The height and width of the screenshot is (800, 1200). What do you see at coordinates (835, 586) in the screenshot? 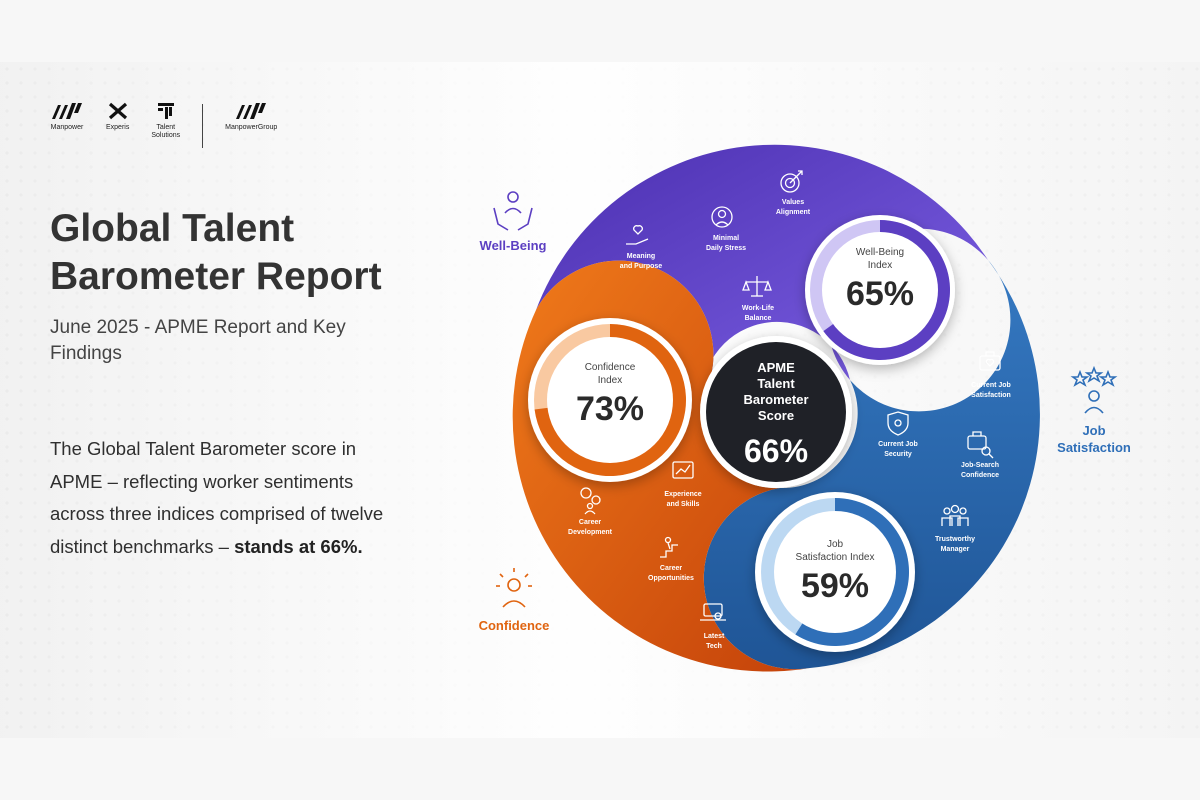
I see `job-satisfaction-index-value: 59%` at bounding box center [835, 586].